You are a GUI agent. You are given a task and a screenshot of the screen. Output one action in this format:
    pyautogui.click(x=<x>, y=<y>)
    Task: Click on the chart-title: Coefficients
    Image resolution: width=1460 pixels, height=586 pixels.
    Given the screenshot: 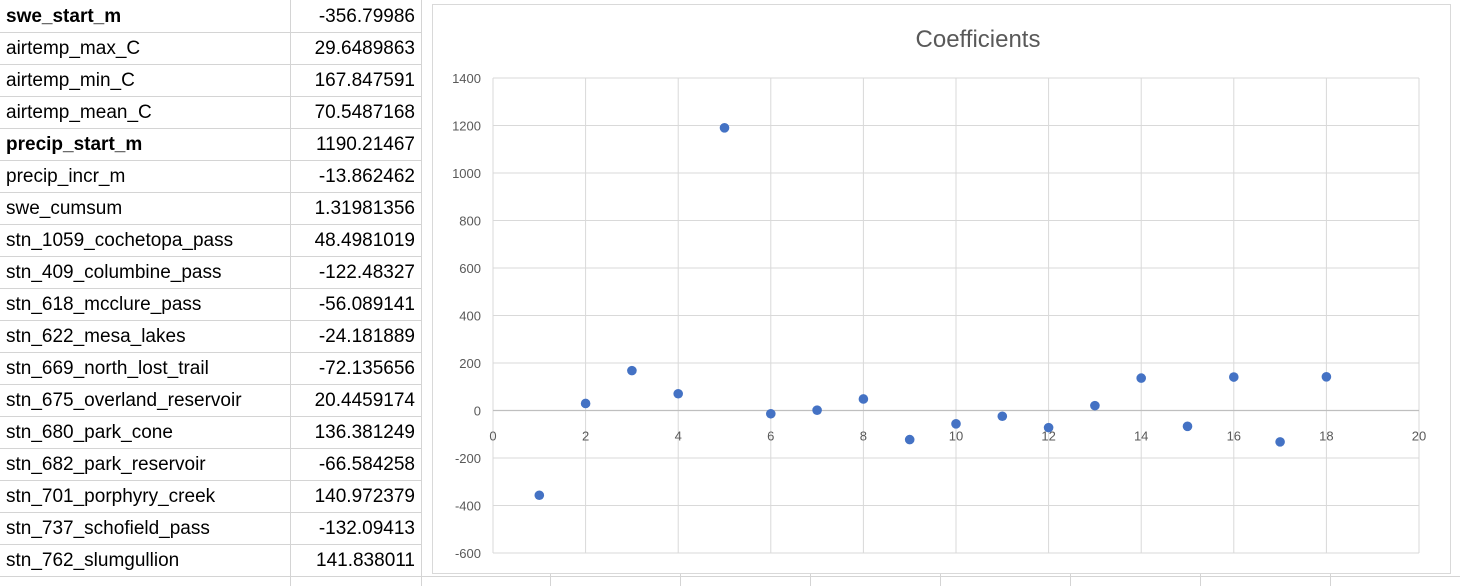 What is the action you would take?
    pyautogui.click(x=978, y=39)
    